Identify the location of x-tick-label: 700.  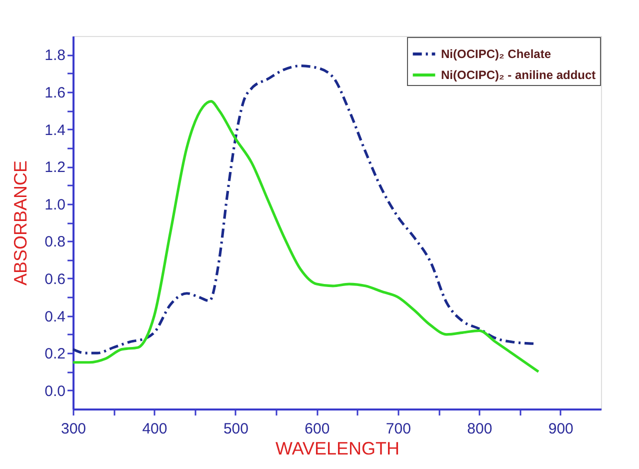
(398, 429).